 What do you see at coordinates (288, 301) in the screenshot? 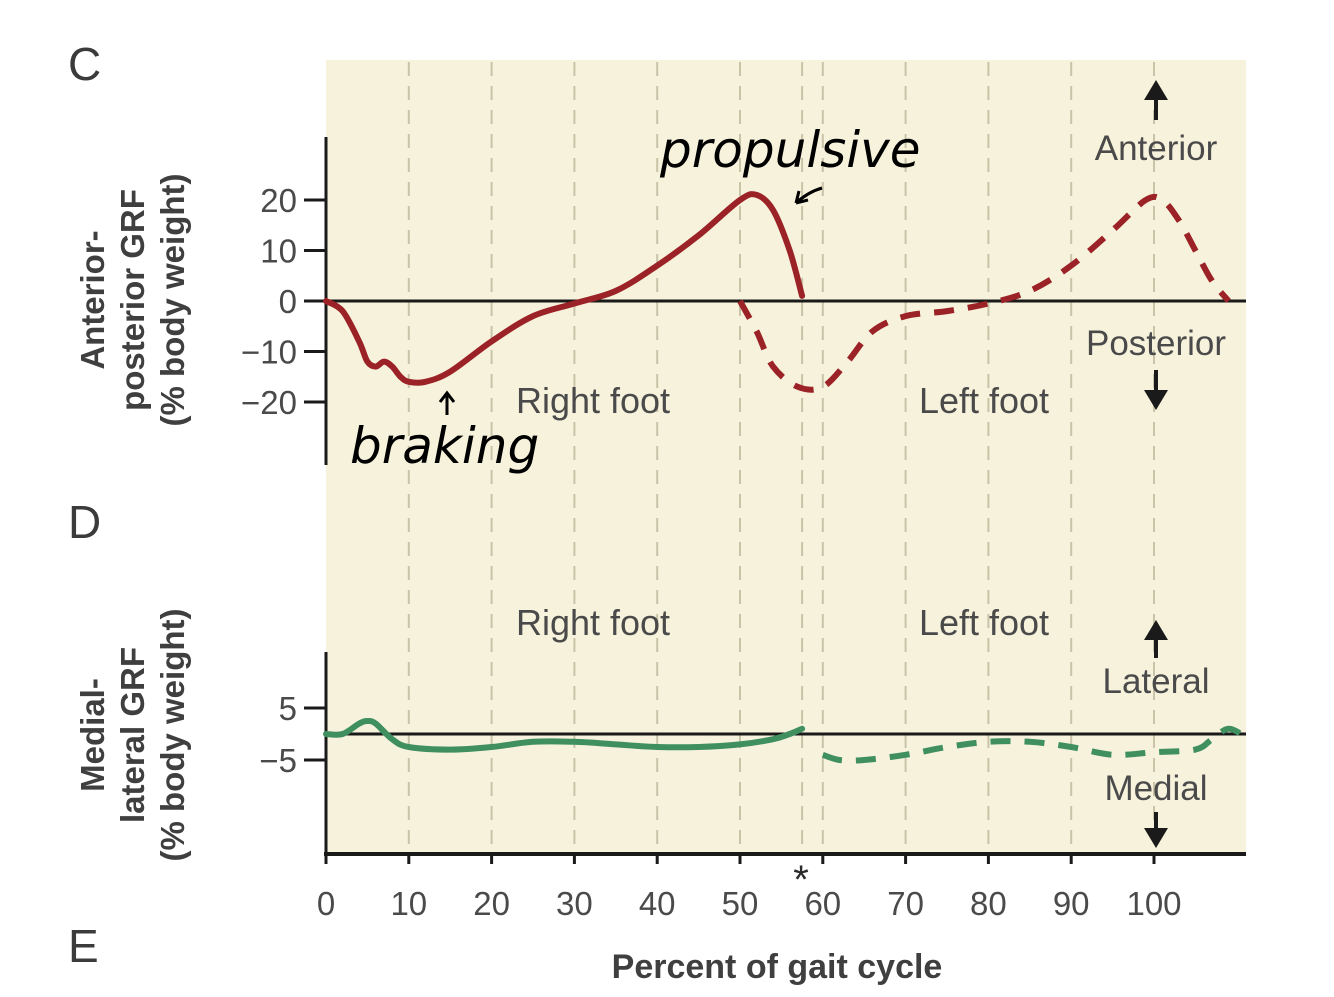
I see `ap-ytick-label-2: 0` at bounding box center [288, 301].